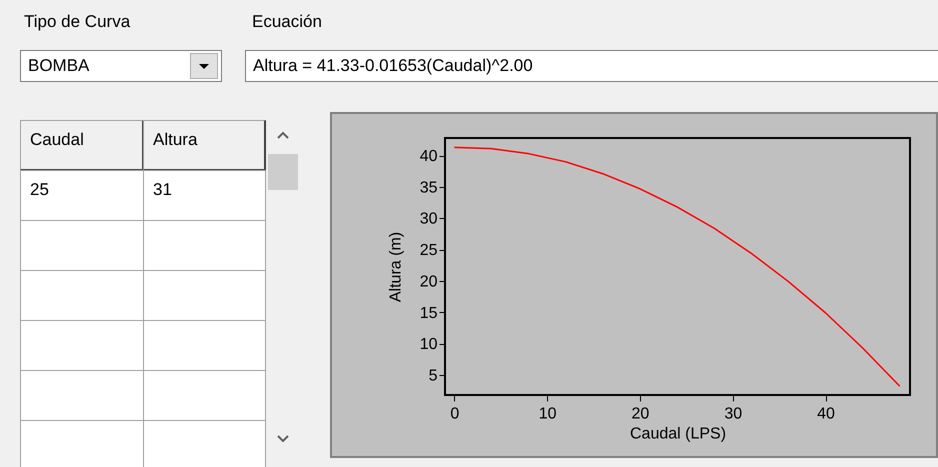  What do you see at coordinates (393, 66) in the screenshot?
I see `text: Altura = 41.33-0.01653(Caudal)^2.00` at bounding box center [393, 66].